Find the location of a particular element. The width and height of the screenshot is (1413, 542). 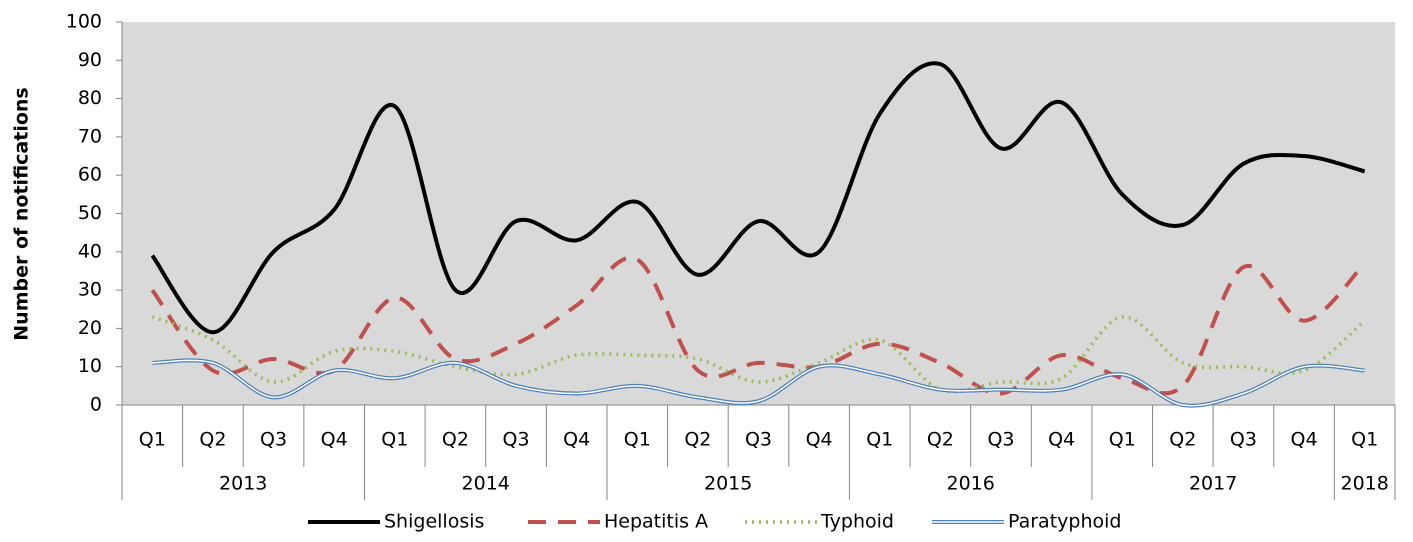

x-group-label: 2018 is located at coordinates (1365, 484).